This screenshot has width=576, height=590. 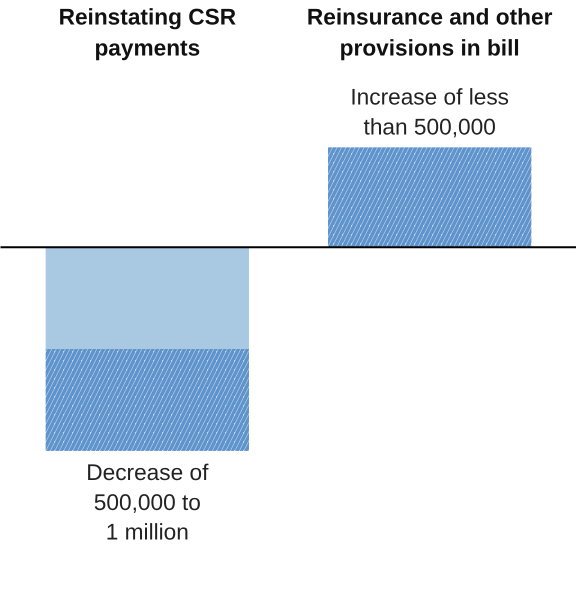 What do you see at coordinates (429, 31) in the screenshot?
I see `x-tick-label: Reinsurance and other provisions in bill` at bounding box center [429, 31].